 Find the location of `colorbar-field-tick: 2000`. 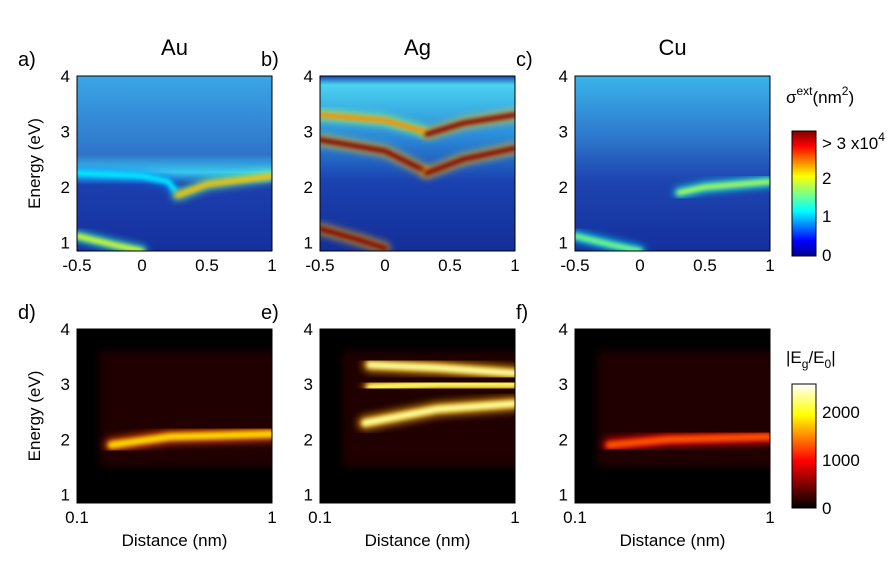

colorbar-field-tick: 2000 is located at coordinates (841, 412).